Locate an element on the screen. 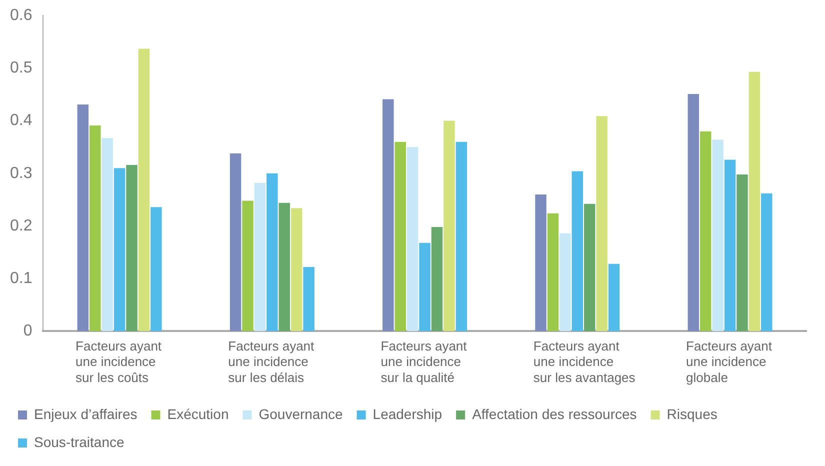 The width and height of the screenshot is (825, 466). legend-label: Affectation des ressources is located at coordinates (554, 414).